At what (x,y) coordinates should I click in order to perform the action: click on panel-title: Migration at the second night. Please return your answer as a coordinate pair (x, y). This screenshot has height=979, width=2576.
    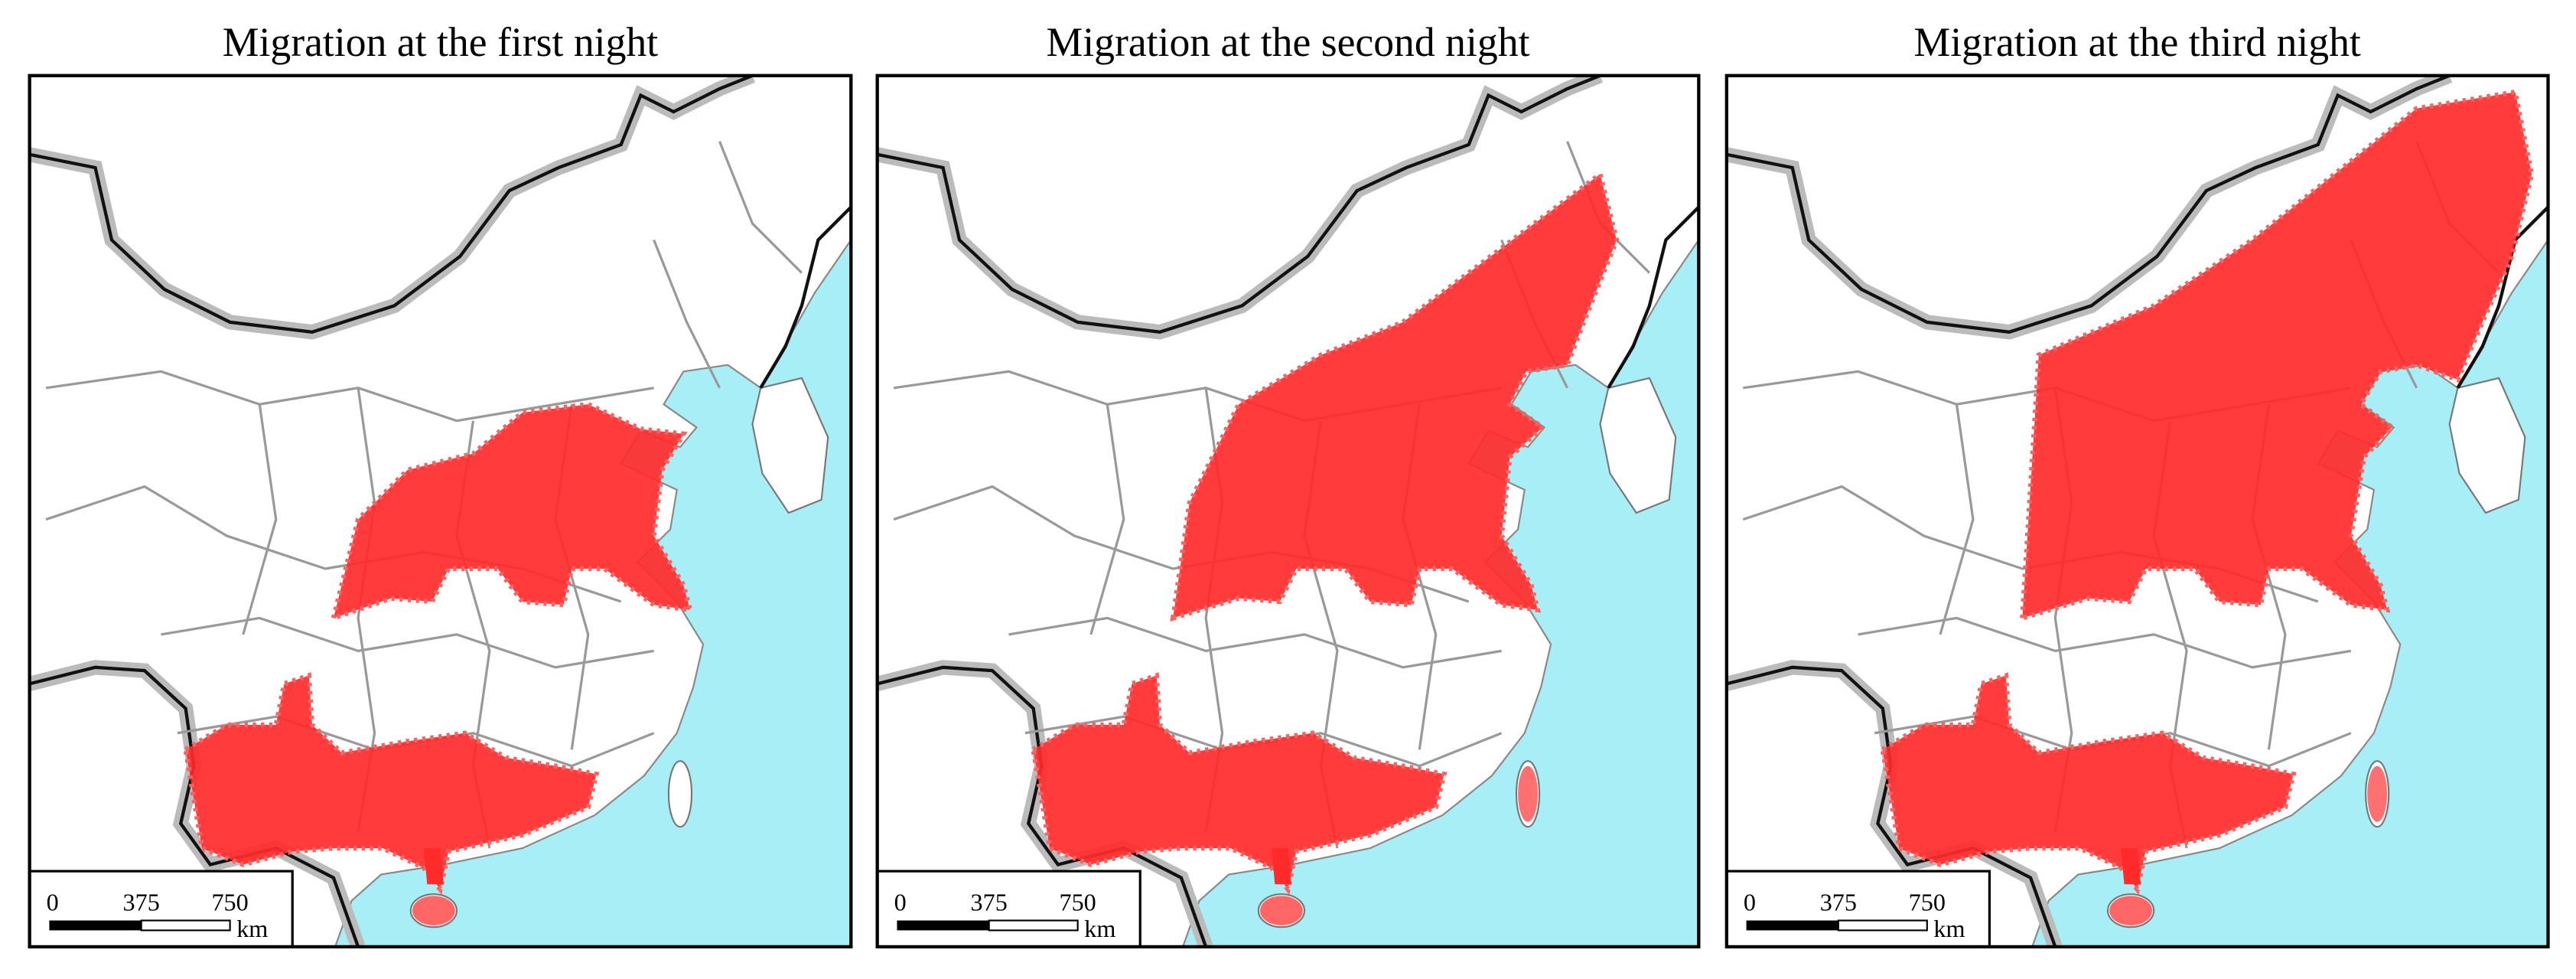
    Looking at the image, I should click on (1288, 42).